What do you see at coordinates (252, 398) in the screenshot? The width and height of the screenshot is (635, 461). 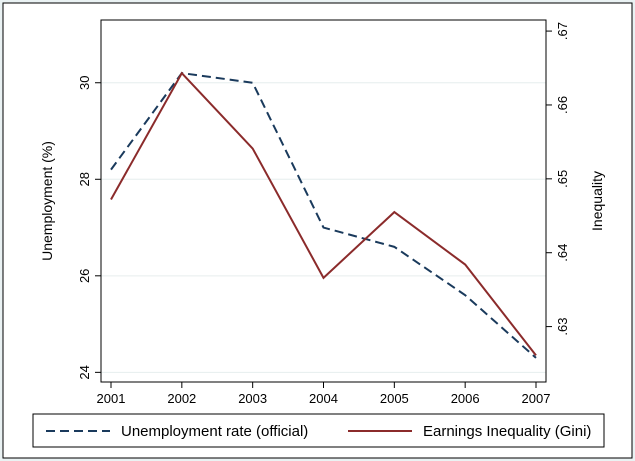 I see `x-tick-label-2: 2003` at bounding box center [252, 398].